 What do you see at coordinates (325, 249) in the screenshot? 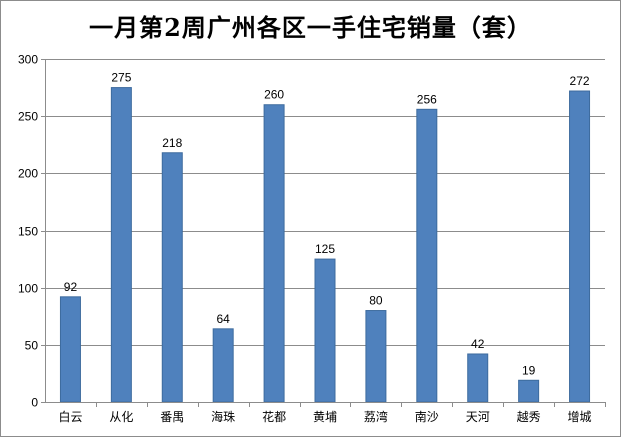
I see `data-label: 125` at bounding box center [325, 249].